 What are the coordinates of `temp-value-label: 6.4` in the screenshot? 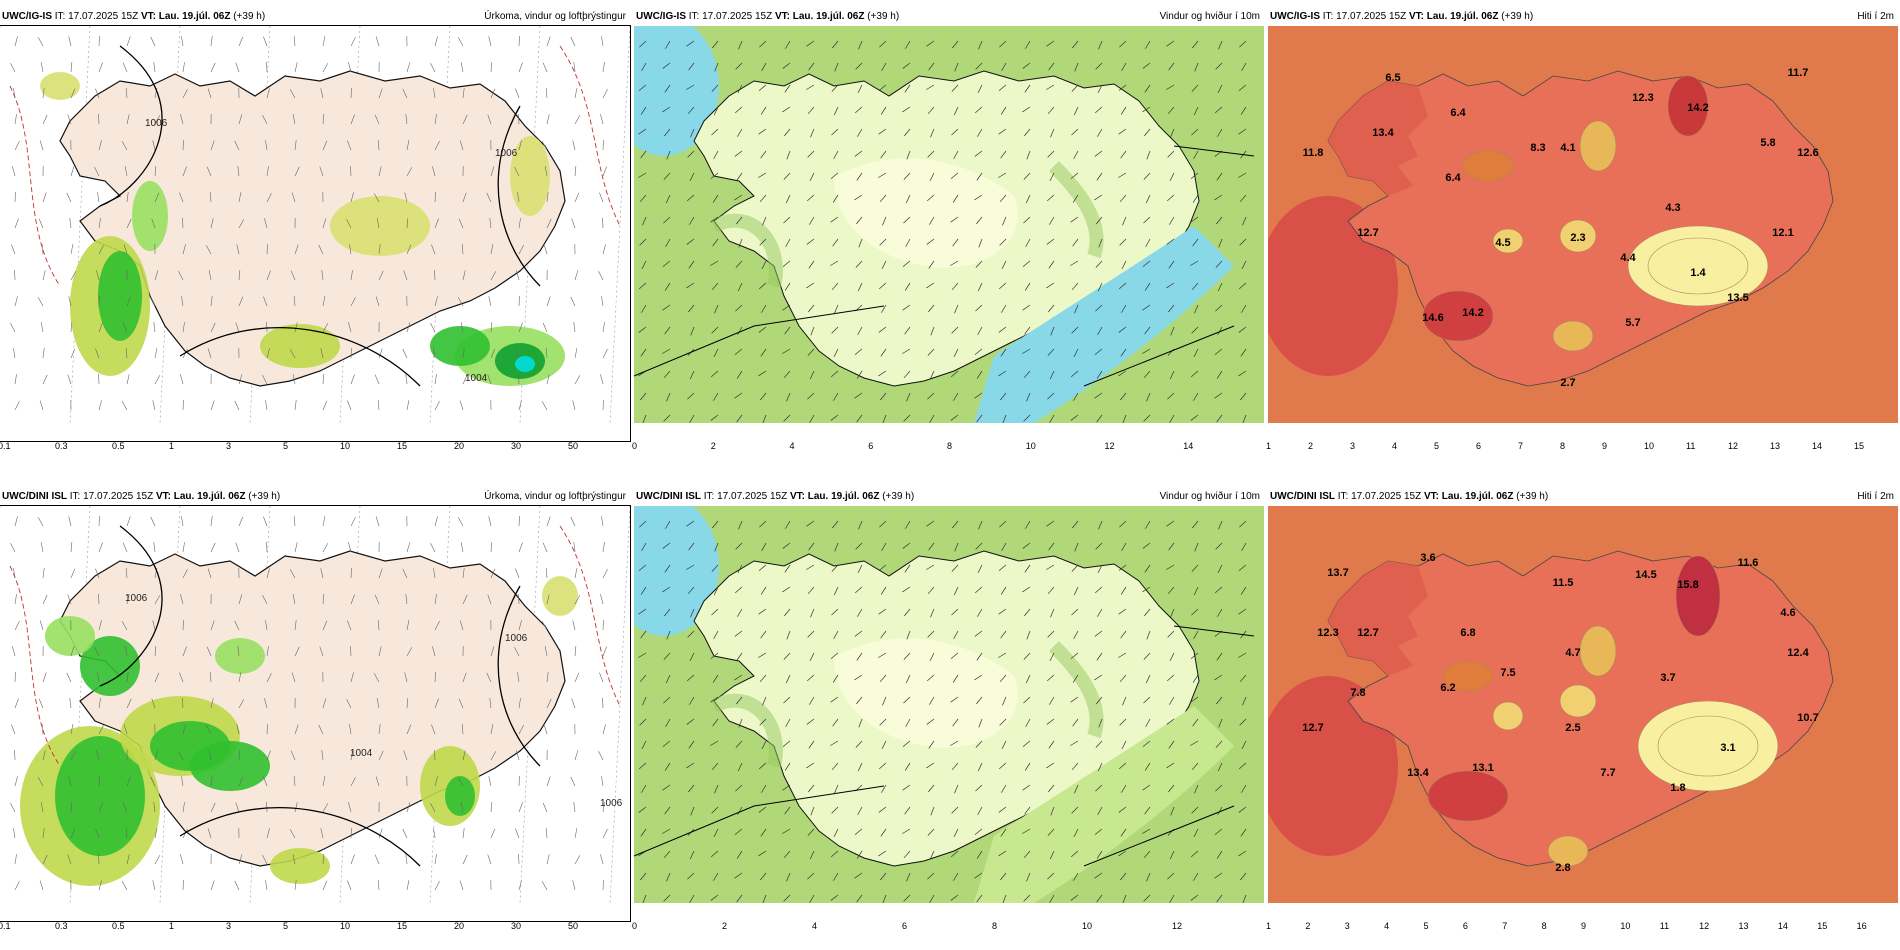 It's located at (1458, 113).